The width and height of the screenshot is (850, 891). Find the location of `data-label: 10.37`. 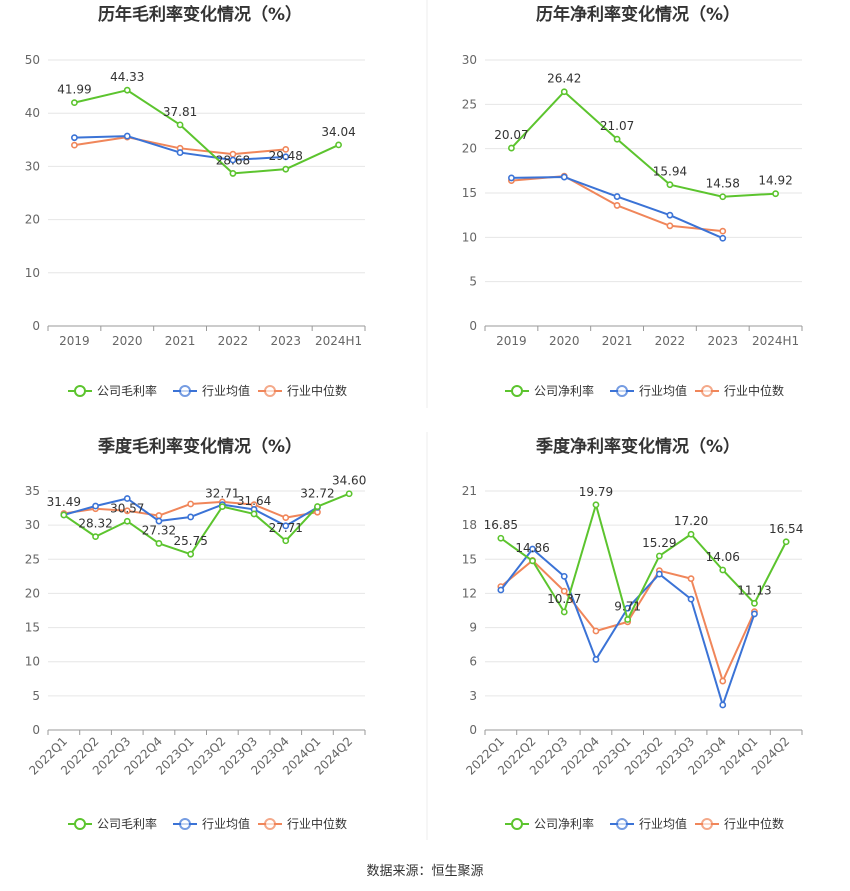

data-label: 10.37 is located at coordinates (564, 599).